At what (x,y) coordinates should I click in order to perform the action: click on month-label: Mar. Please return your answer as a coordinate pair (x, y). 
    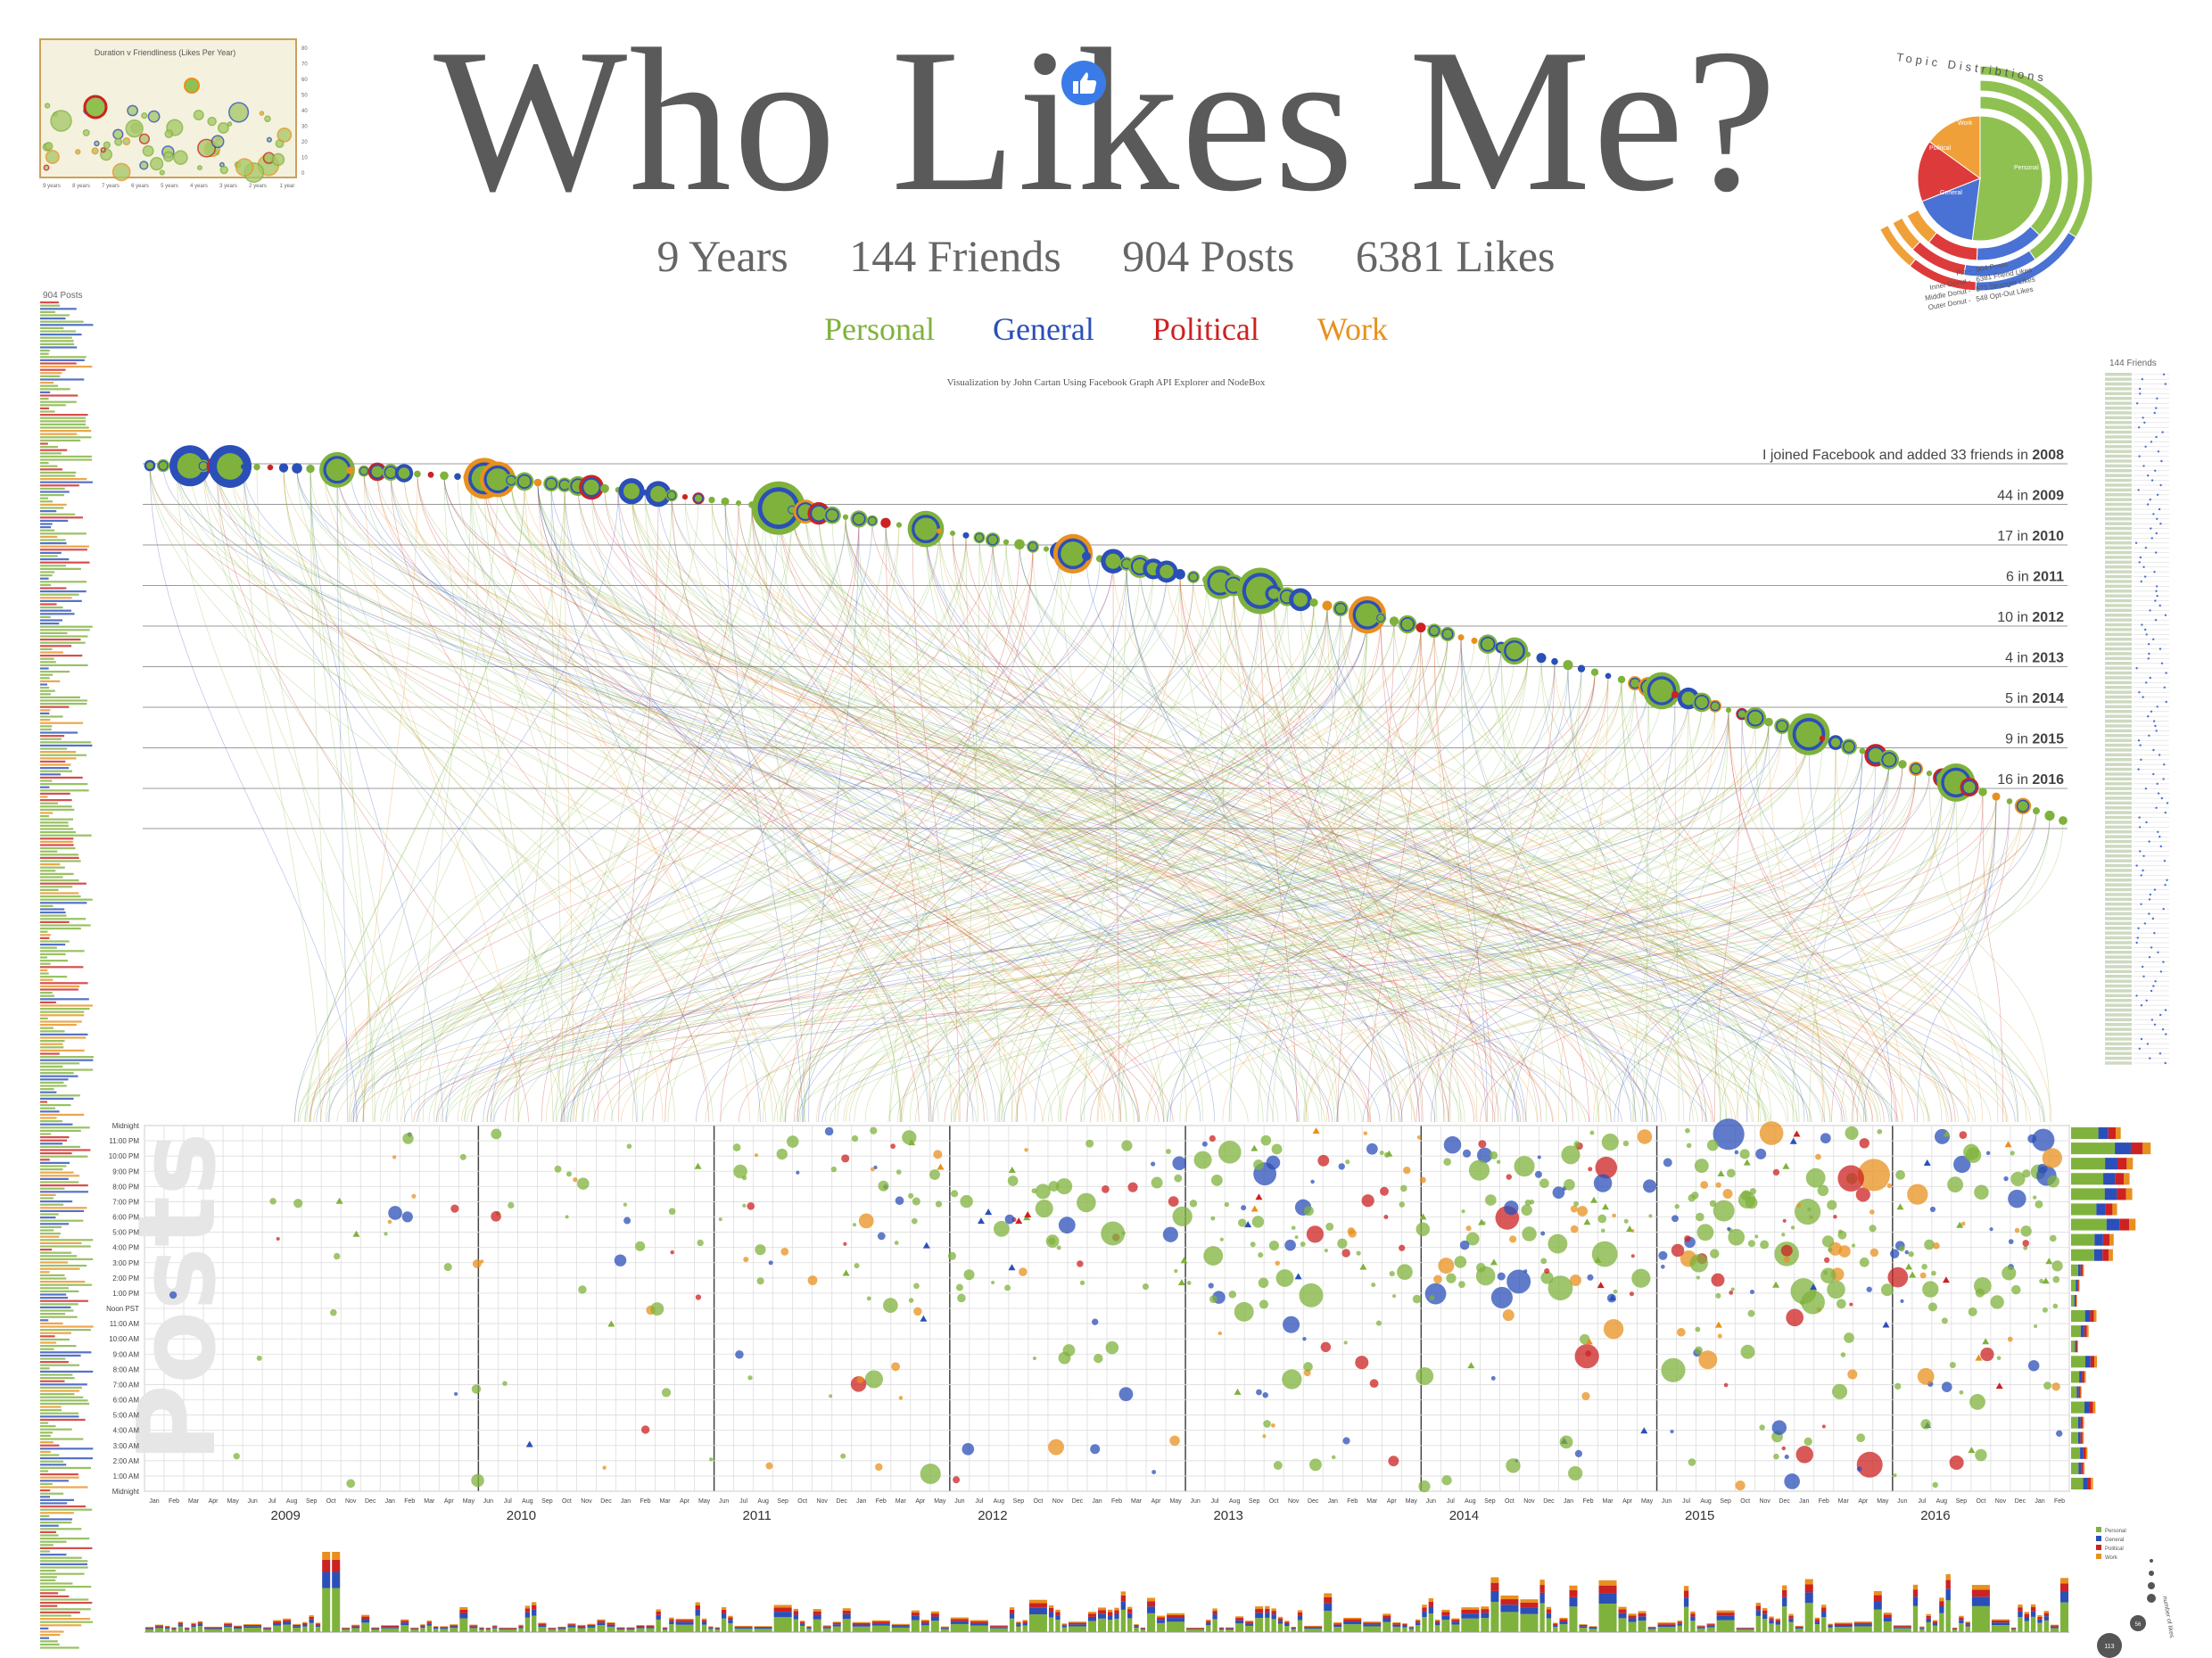
    Looking at the image, I should click on (902, 1501).